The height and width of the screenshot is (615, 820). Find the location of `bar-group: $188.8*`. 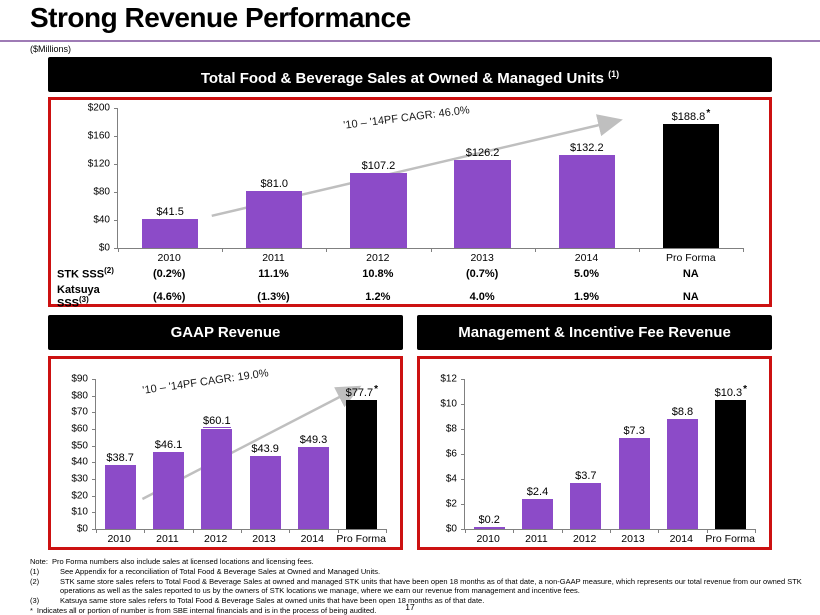

bar-group: $188.8* is located at coordinates (691, 178).